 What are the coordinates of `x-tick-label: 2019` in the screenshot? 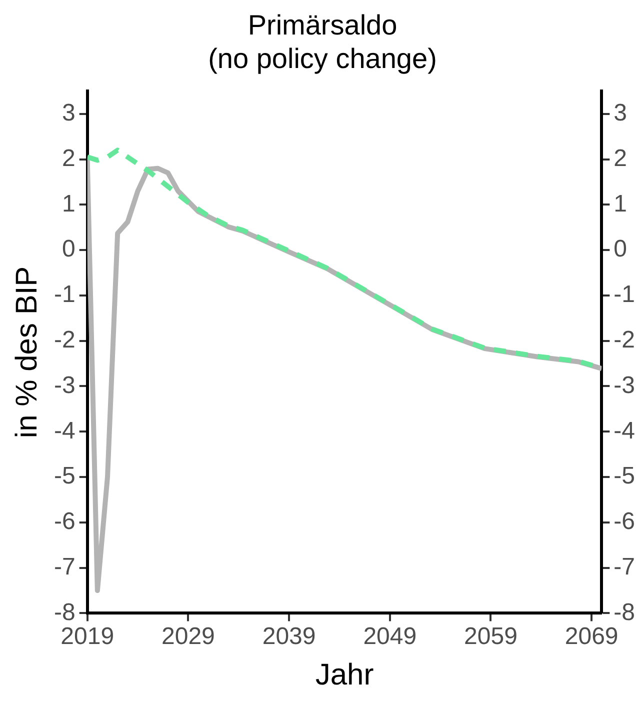 It's located at (87, 636).